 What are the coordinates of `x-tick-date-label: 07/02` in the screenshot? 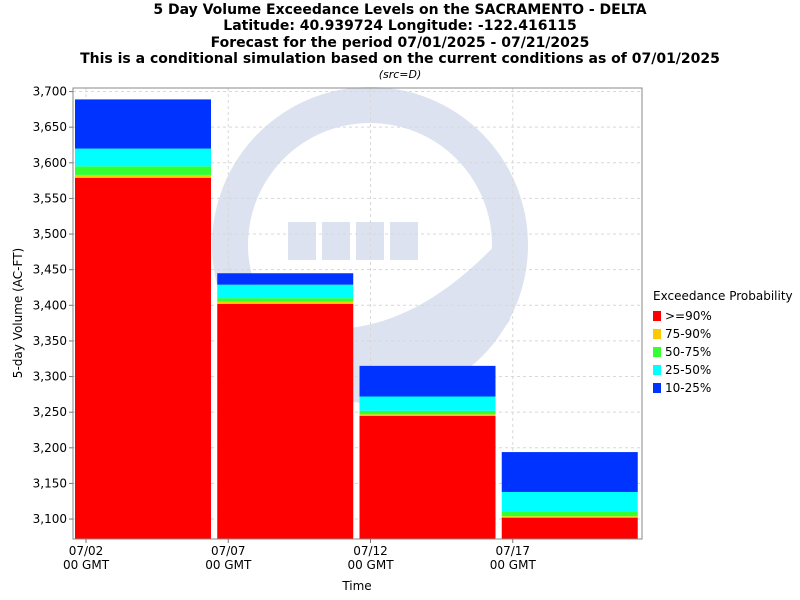 It's located at (86, 551).